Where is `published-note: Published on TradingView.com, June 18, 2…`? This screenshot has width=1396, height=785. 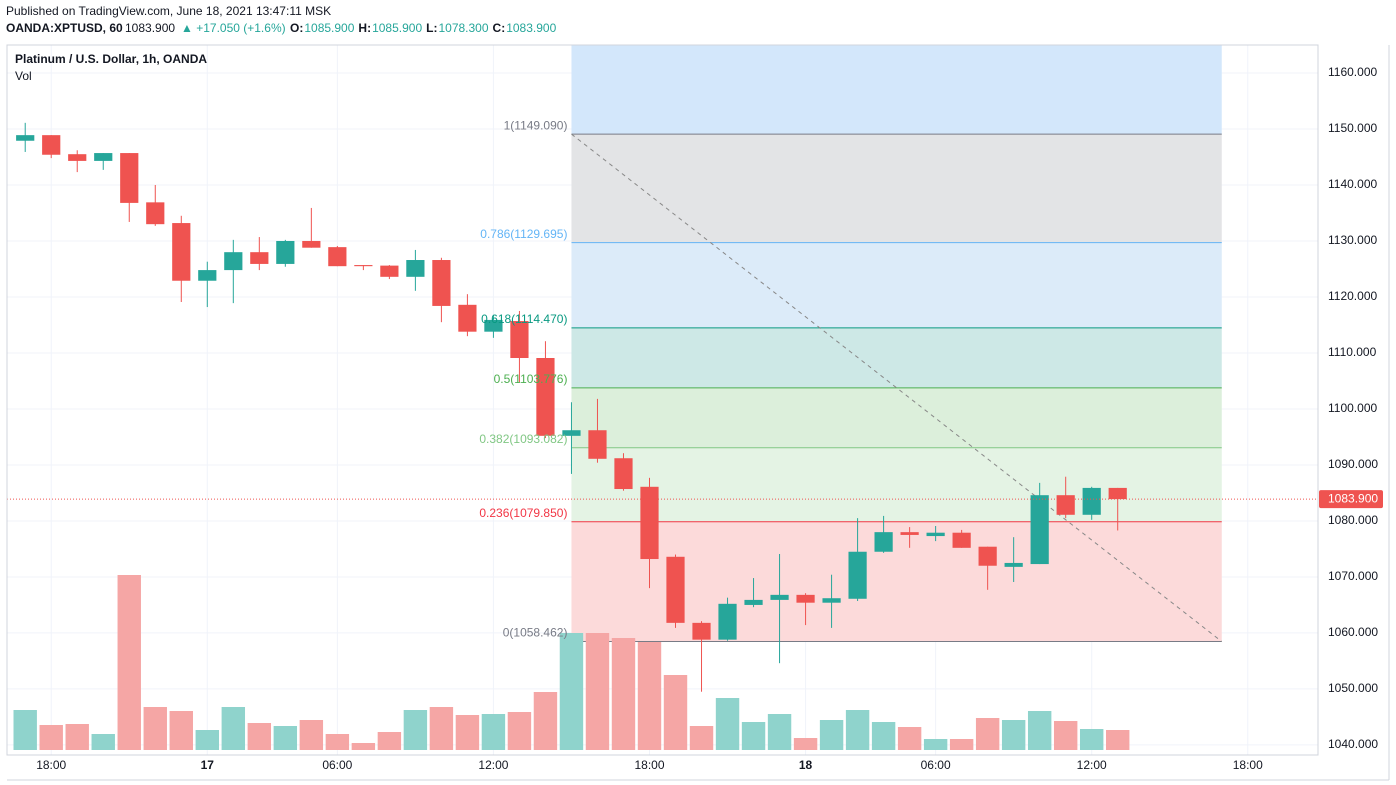 published-note: Published on TradingView.com, June 18, 2… is located at coordinates (168, 11).